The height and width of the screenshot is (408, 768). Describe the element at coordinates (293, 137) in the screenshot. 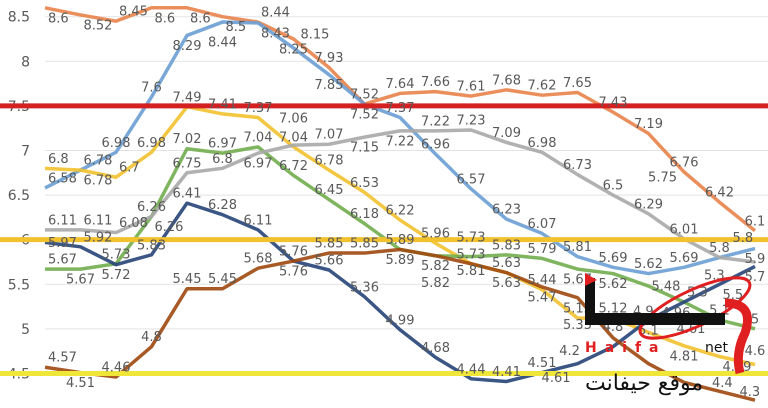

I see `data-label-yellow: 7.04` at that location.